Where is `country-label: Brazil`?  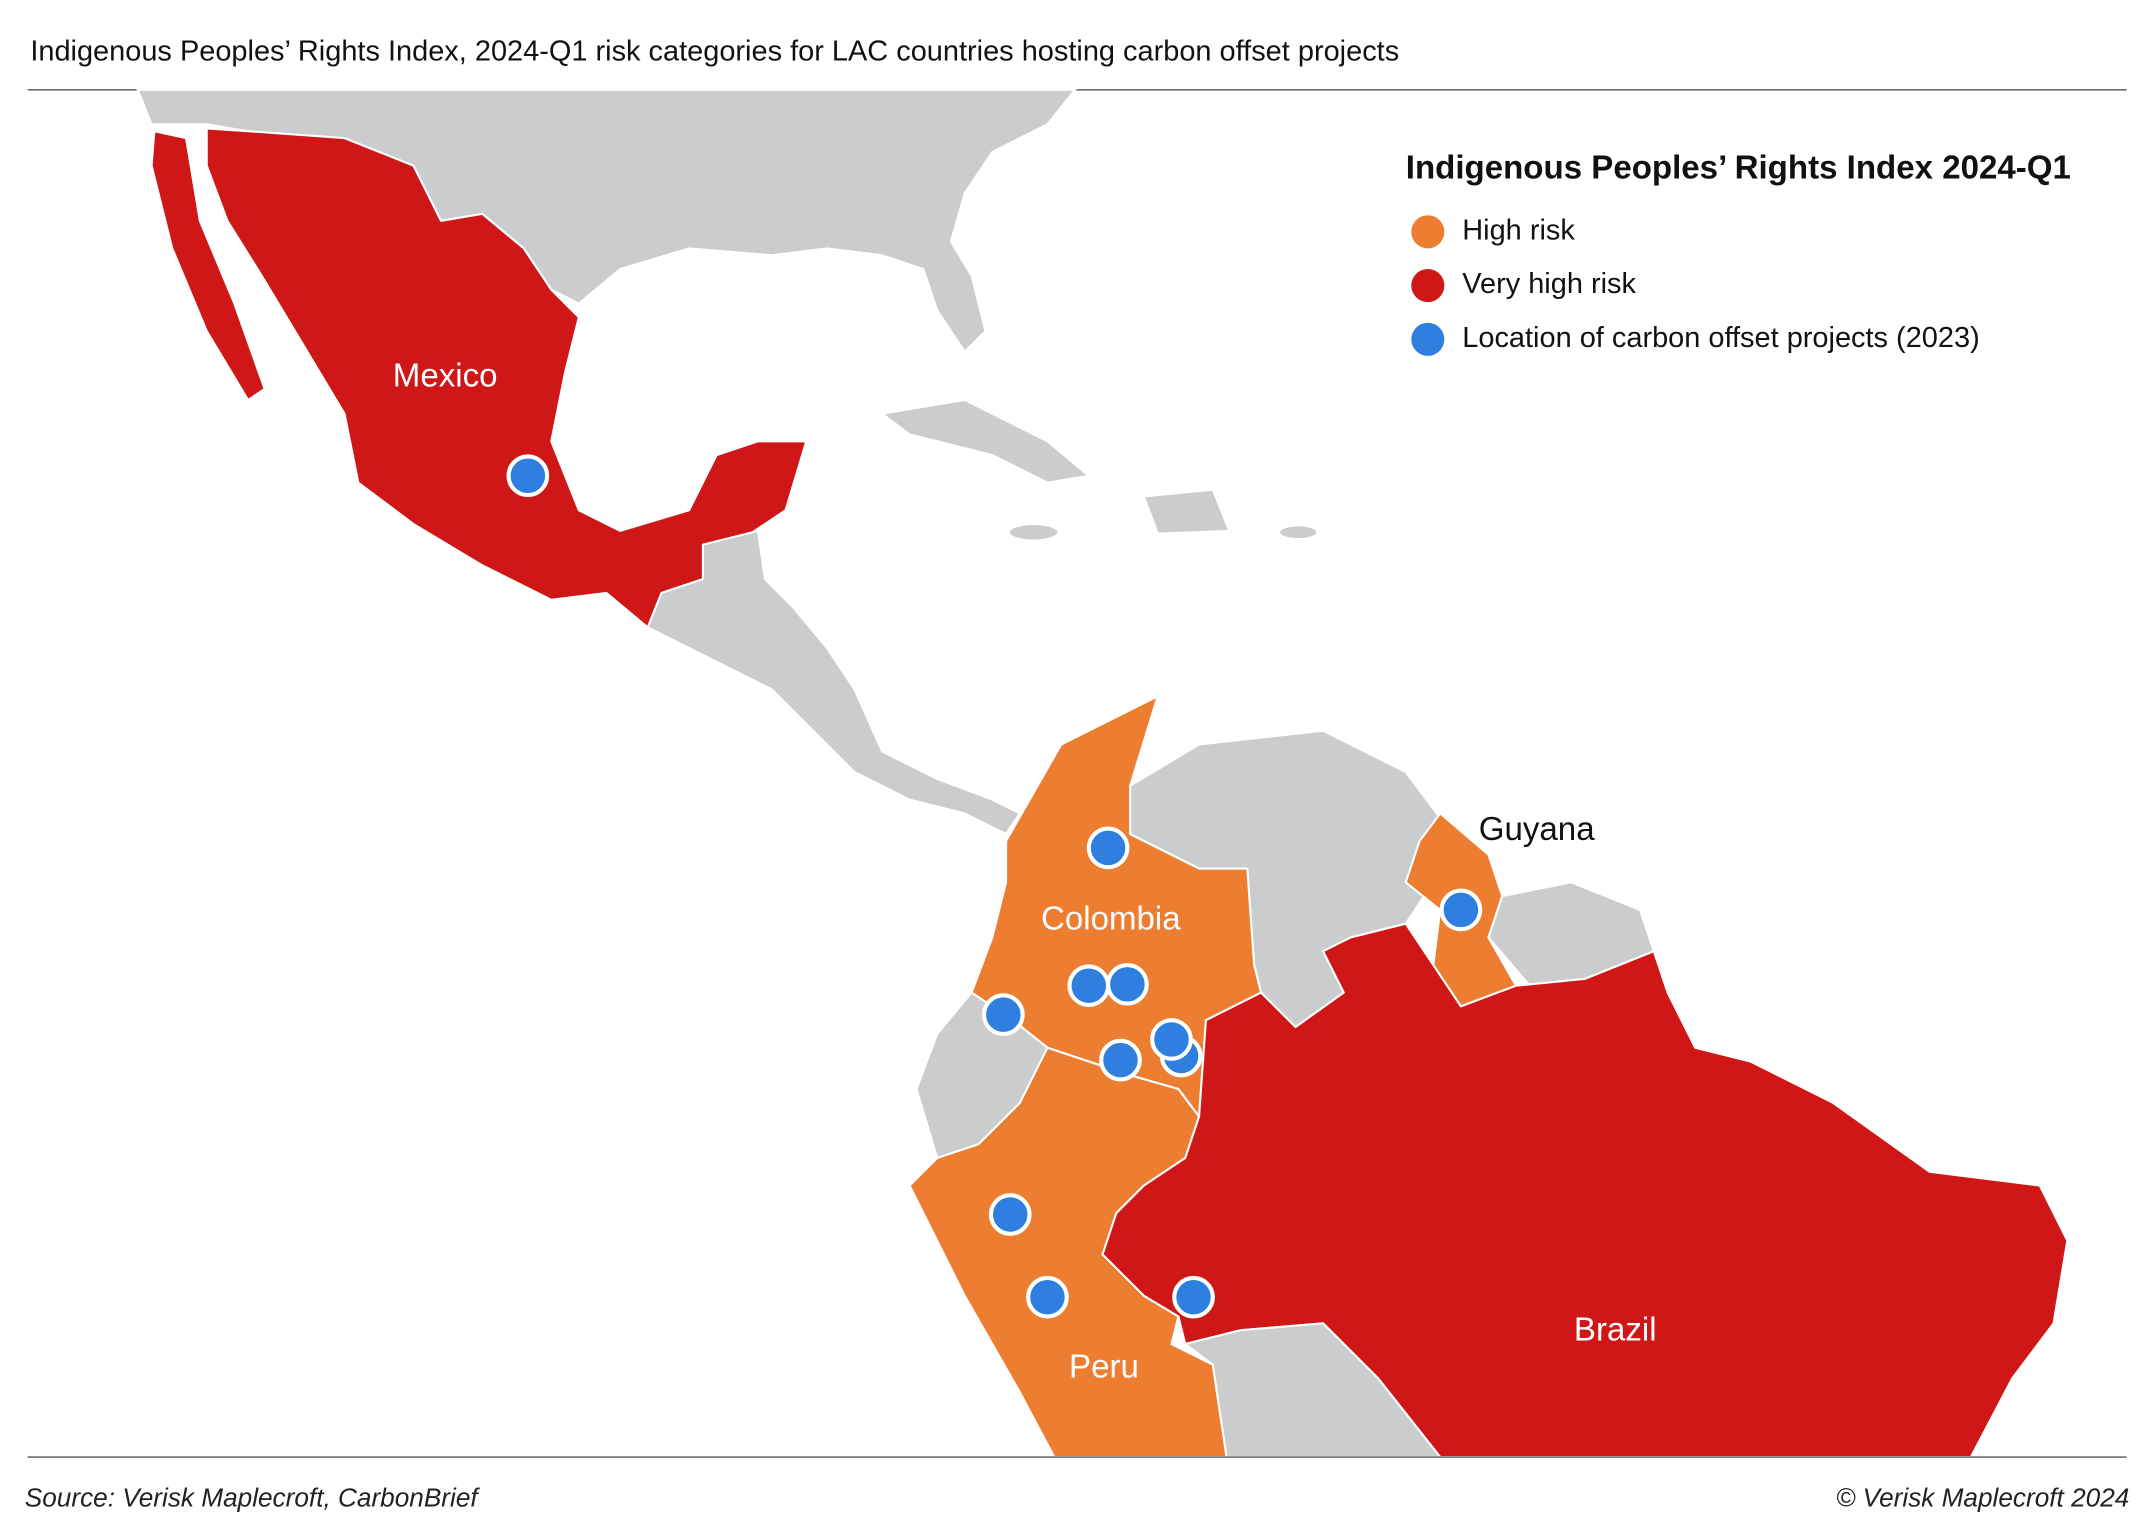 country-label: Brazil is located at coordinates (1615, 1329).